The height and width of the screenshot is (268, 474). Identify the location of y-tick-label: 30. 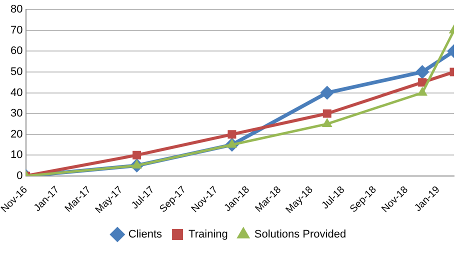
(16, 114).